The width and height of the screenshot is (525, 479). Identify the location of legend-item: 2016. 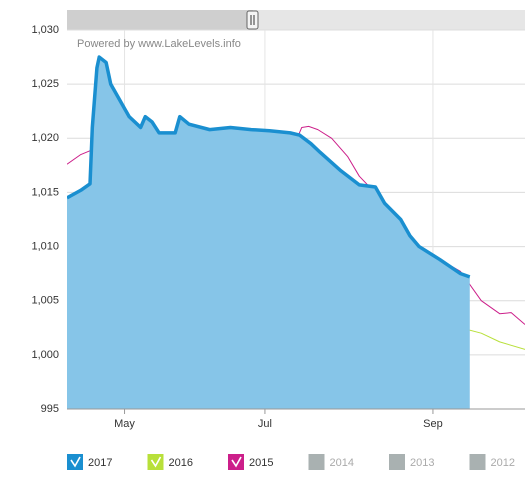
(170, 462).